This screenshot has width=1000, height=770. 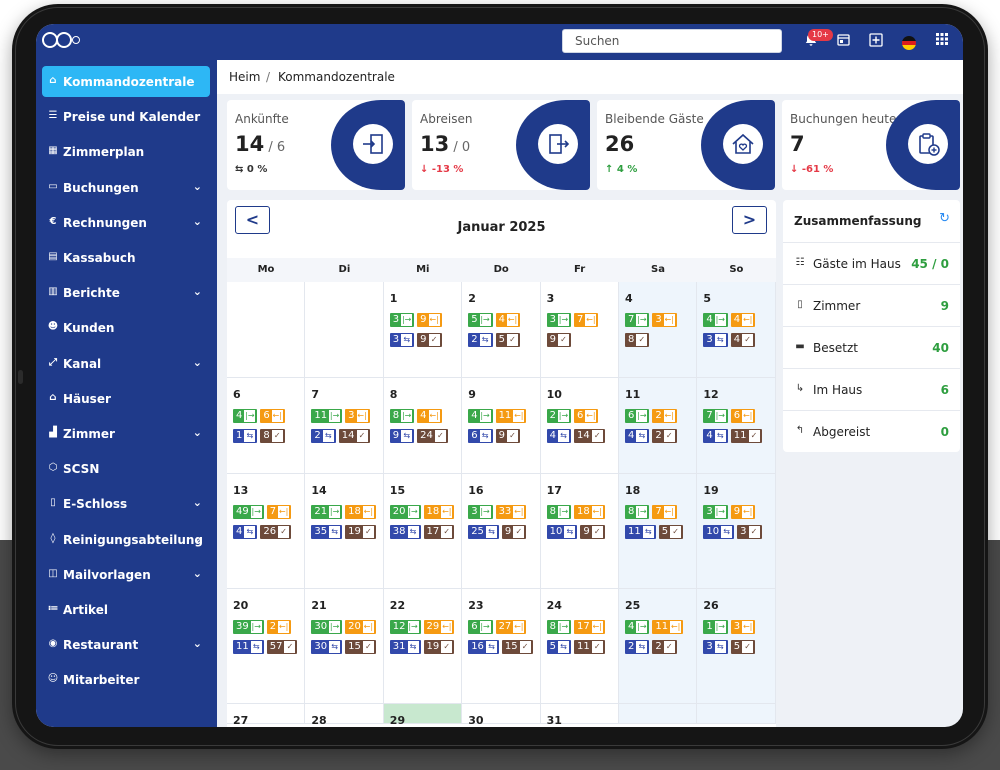 I want to click on calendar-day-3: 3 3 |→ 7 ←|9 ✓, so click(x=579, y=330).